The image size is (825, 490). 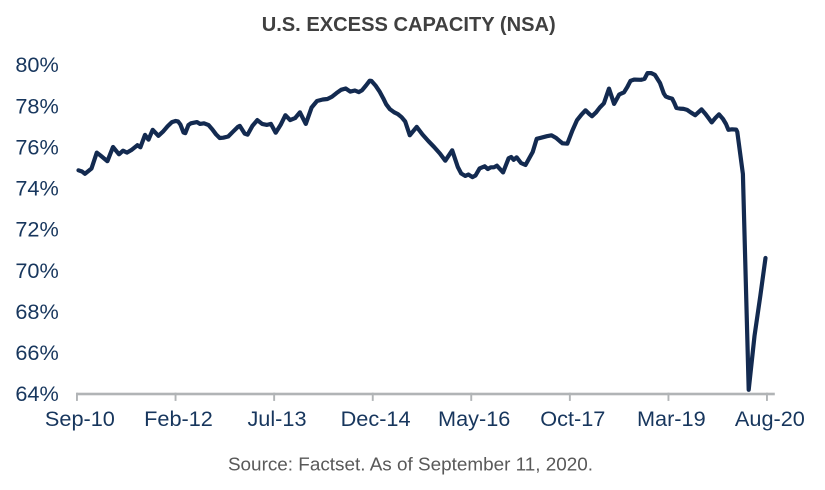 What do you see at coordinates (178, 418) in the screenshot?
I see `svg-text: Feb-12` at bounding box center [178, 418].